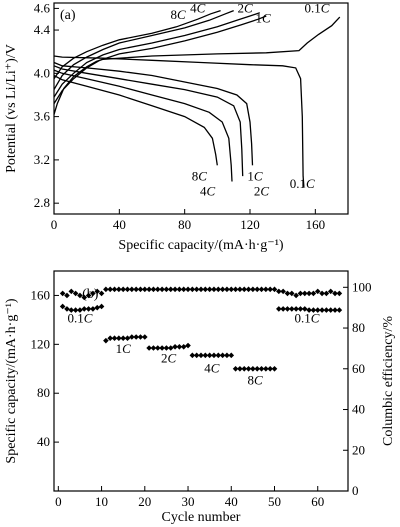  I want to click on panel-a-x-axis-label: Specific capacity/(mA·h·g⁻¹), so click(200, 245).